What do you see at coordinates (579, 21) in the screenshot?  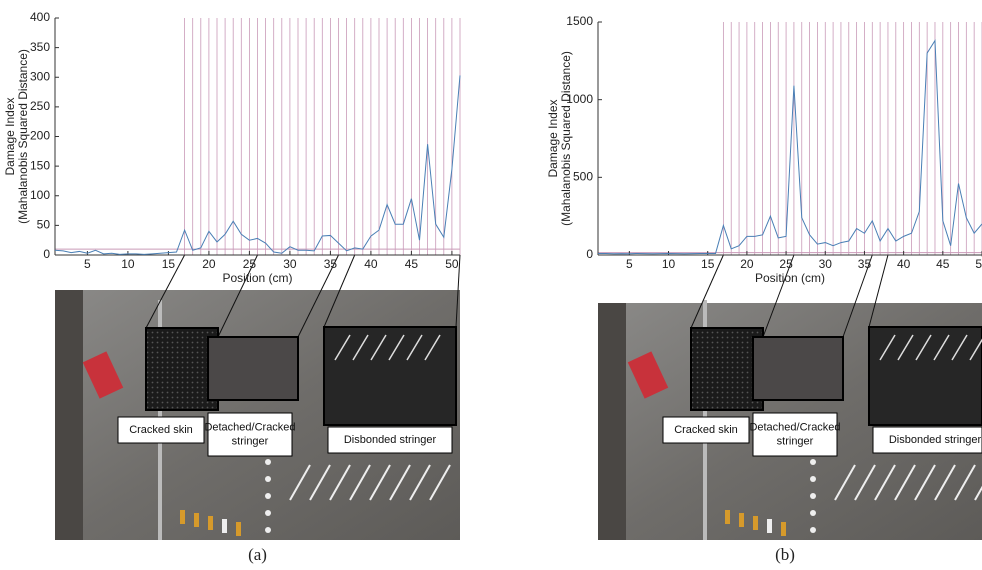 I see `y-tick-label: 1500` at bounding box center [579, 21].